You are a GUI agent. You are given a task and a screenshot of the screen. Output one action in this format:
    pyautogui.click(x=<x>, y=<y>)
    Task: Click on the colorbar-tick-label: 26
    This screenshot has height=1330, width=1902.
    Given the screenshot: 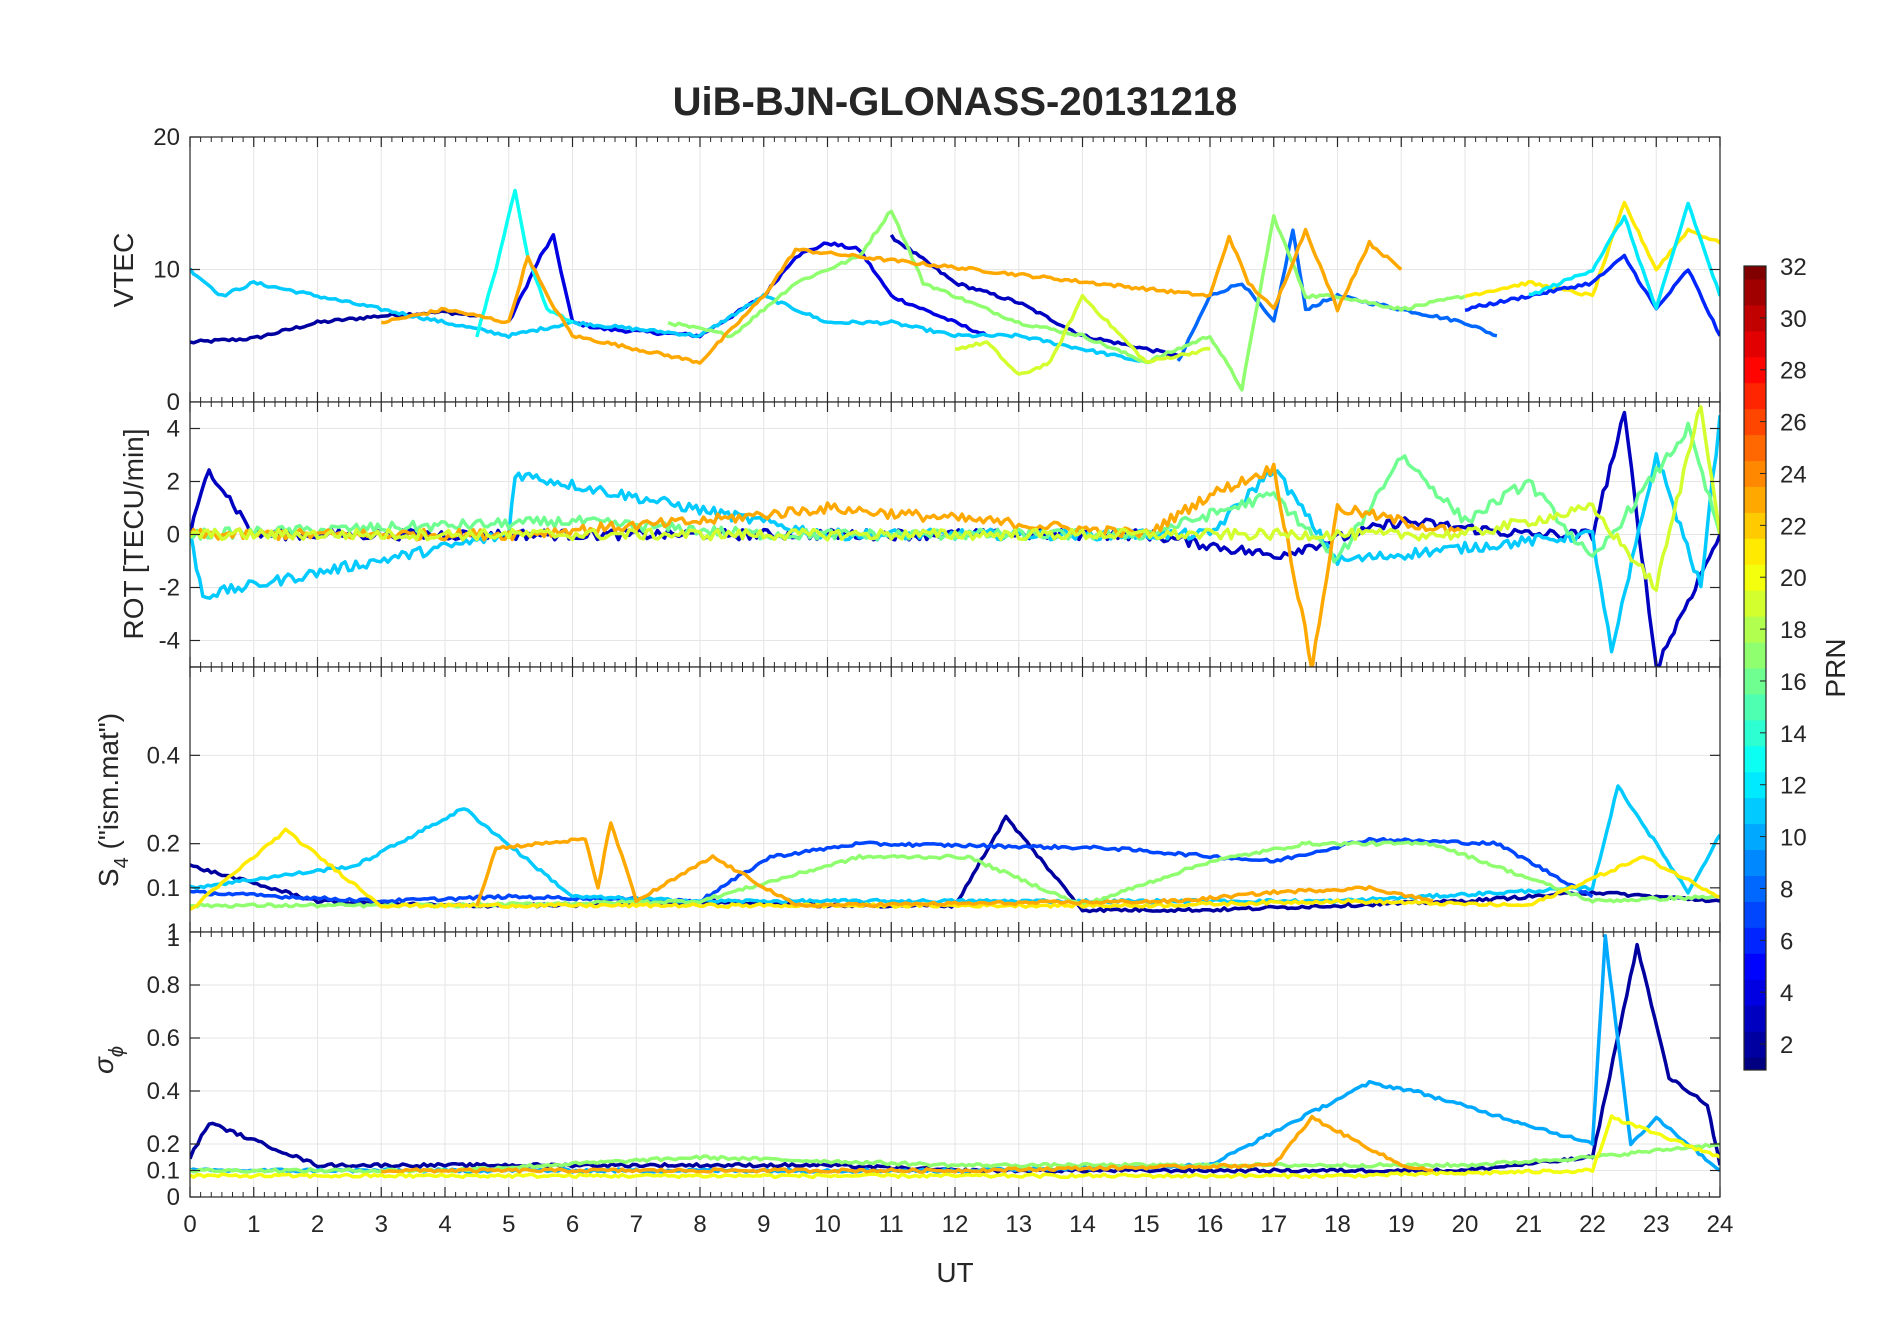 What is the action you would take?
    pyautogui.click(x=1793, y=423)
    